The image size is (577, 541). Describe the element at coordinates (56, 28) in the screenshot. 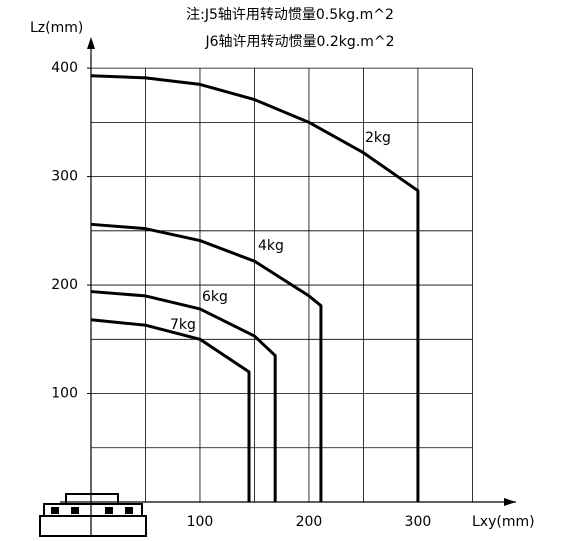

I see `y-axis-label: Lz(mm)` at that location.